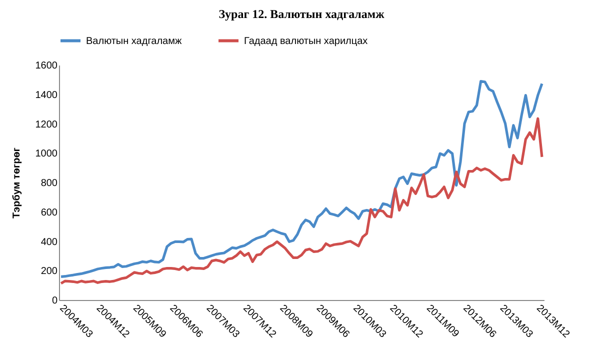  Describe the element at coordinates (49, 212) in the screenshot. I see `y-tick-label: 600` at that location.